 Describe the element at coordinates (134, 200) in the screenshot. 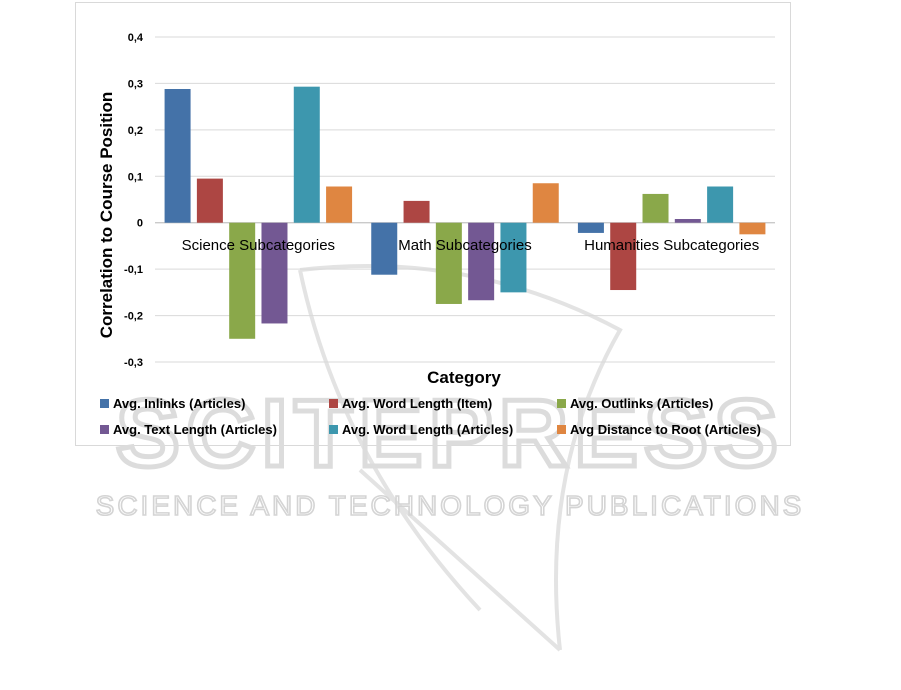

I see `y-axis-ticks: 0,4 0,3 0,2 0,1 0 -0,1 -0,2 -0,3` at that location.